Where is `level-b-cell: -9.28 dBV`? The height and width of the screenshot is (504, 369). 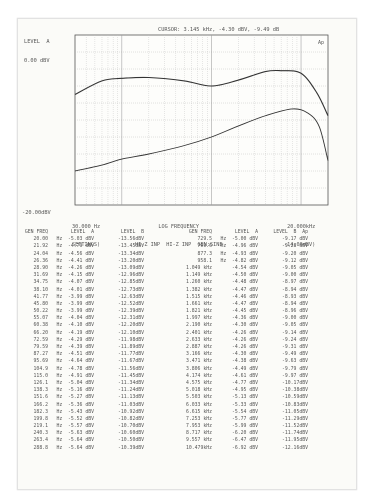
level-b-cell: -9.28 dBV is located at coordinates (295, 247).